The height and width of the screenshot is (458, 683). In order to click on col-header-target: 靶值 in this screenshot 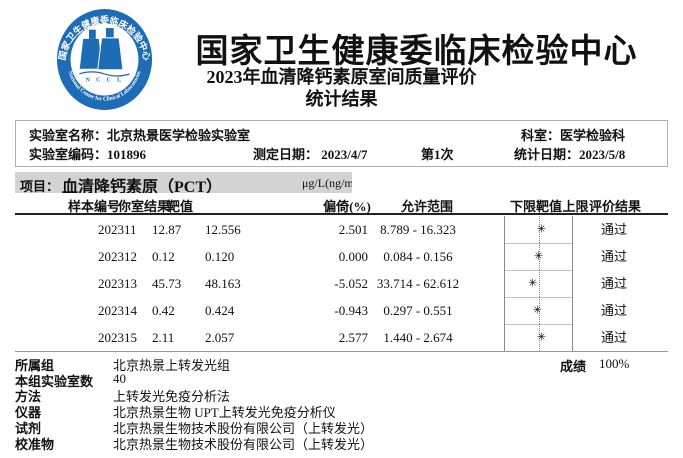, I will do `click(179, 206)`.